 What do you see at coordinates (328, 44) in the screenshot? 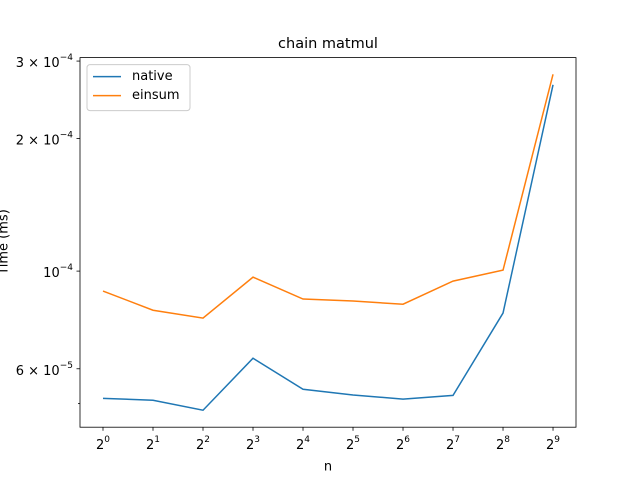
I see `chart-title: chain matmul` at bounding box center [328, 44].